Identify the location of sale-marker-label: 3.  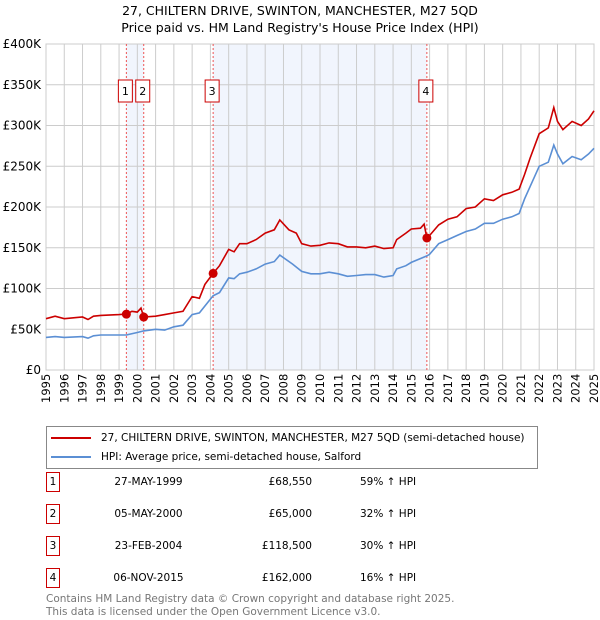
(212, 91).